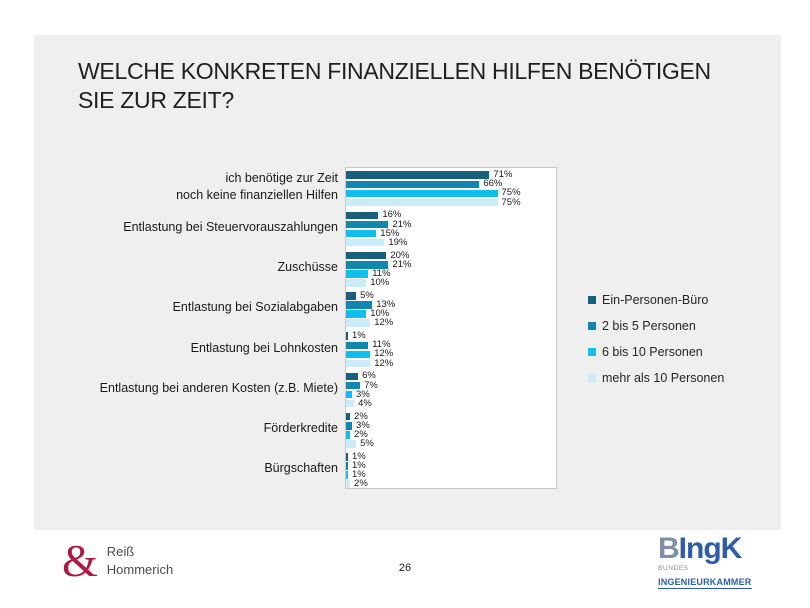  What do you see at coordinates (649, 326) in the screenshot?
I see `legend-label: 2 bis 5 Personen` at bounding box center [649, 326].